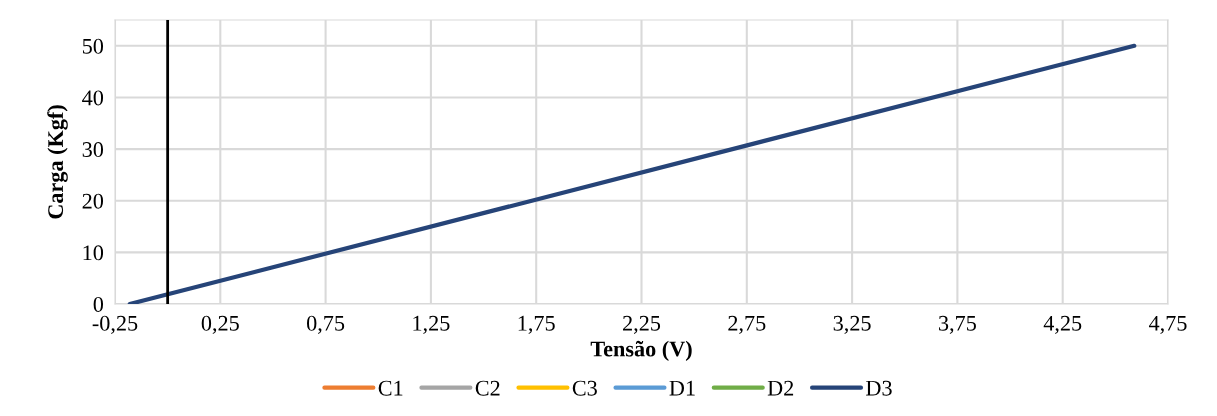  What do you see at coordinates (57, 162) in the screenshot?
I see `y-axis-title: Carga (Kgf)` at bounding box center [57, 162].